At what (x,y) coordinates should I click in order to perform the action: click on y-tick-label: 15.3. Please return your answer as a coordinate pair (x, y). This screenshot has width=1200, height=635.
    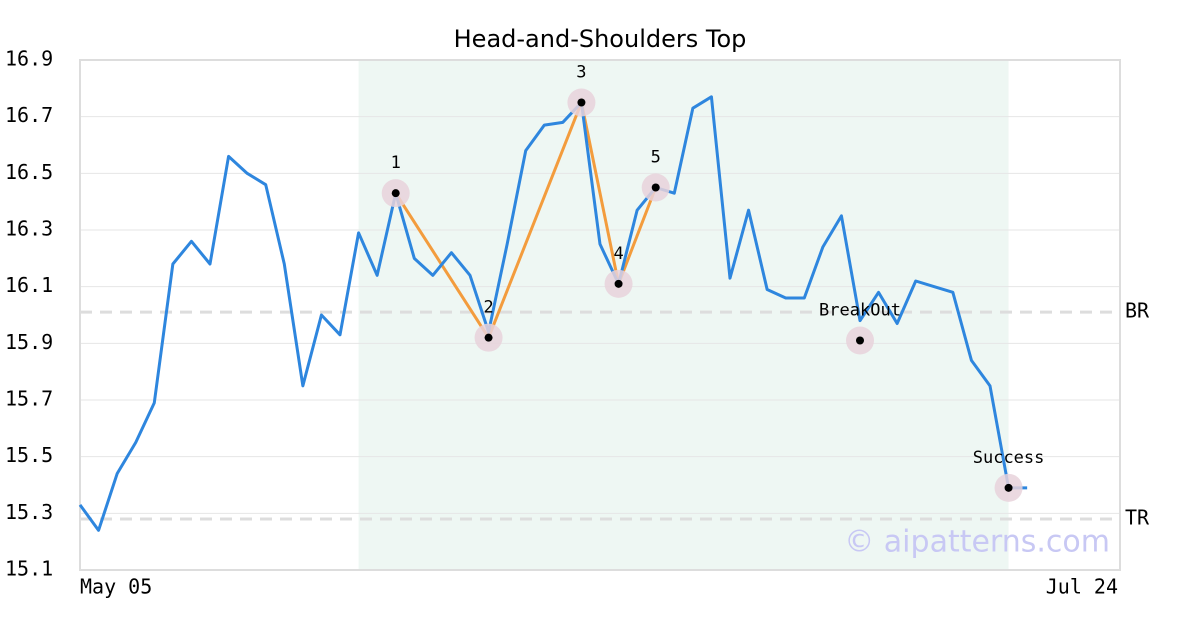
    Looking at the image, I should click on (29, 512).